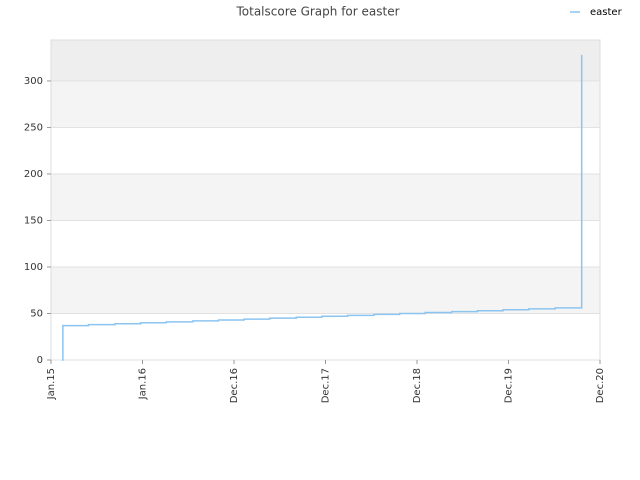 Image resolution: width=640 pixels, height=480 pixels. What do you see at coordinates (33, 267) in the screenshot?
I see `y-tick-label: 100` at bounding box center [33, 267].